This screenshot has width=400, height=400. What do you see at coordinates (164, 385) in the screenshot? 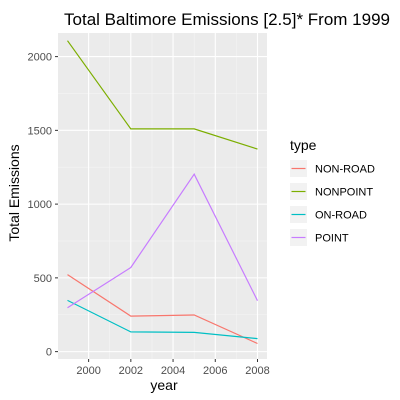
I see `x-axis-title: year` at bounding box center [164, 385].